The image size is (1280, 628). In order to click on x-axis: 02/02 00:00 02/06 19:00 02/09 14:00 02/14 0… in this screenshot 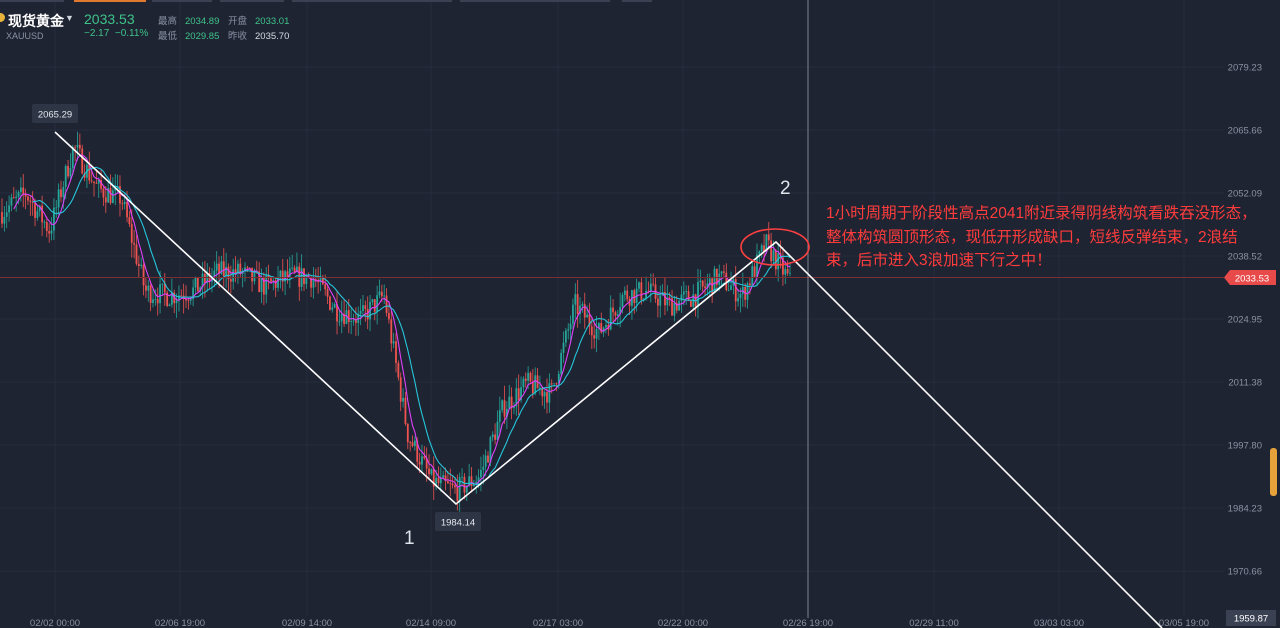, I will do `click(619, 623)`.